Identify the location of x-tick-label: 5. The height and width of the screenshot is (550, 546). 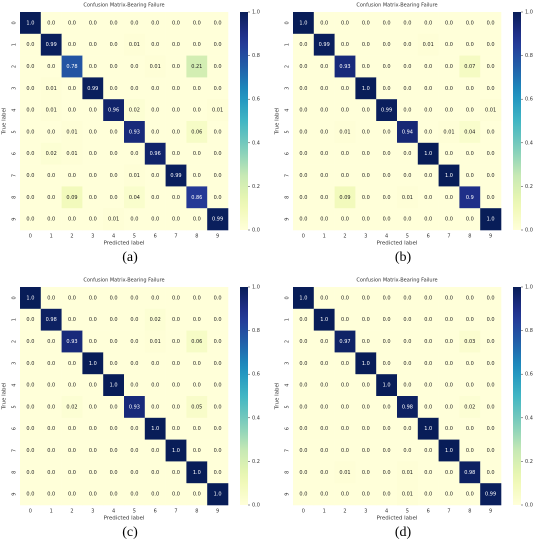
(134, 237).